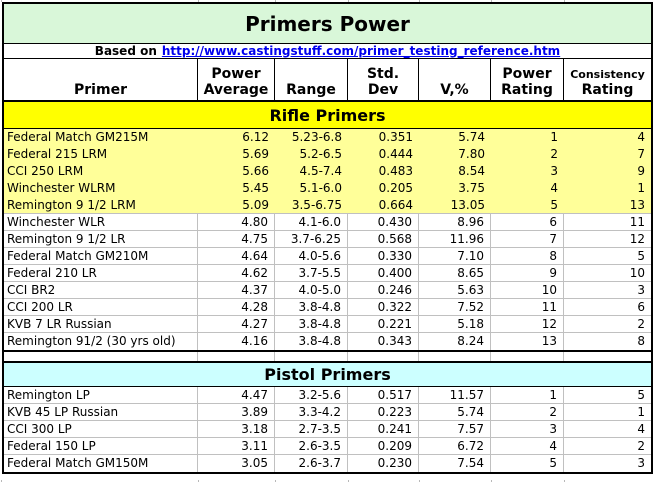  What do you see at coordinates (101, 256) in the screenshot?
I see `primer-name-cell: Federal Match GM210M` at bounding box center [101, 256].